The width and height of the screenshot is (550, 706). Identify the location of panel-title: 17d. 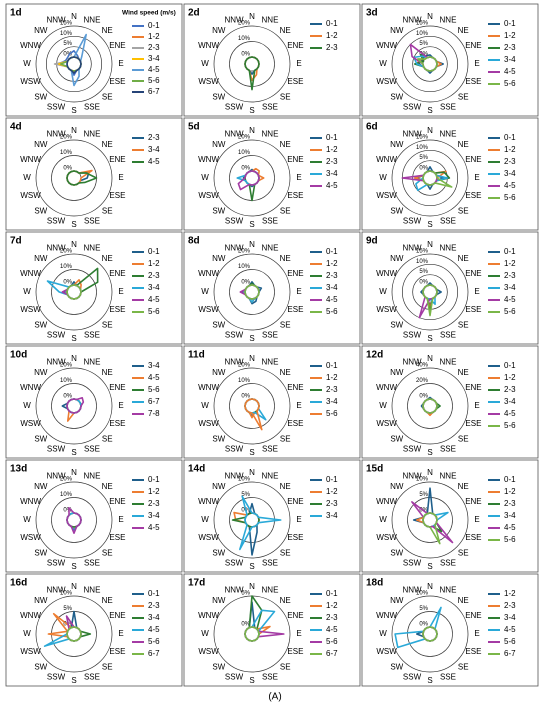
(196, 583).